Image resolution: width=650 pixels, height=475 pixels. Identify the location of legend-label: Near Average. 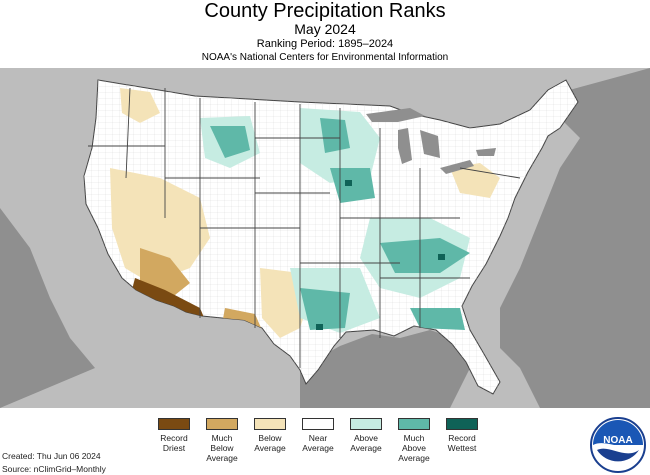
(318, 443).